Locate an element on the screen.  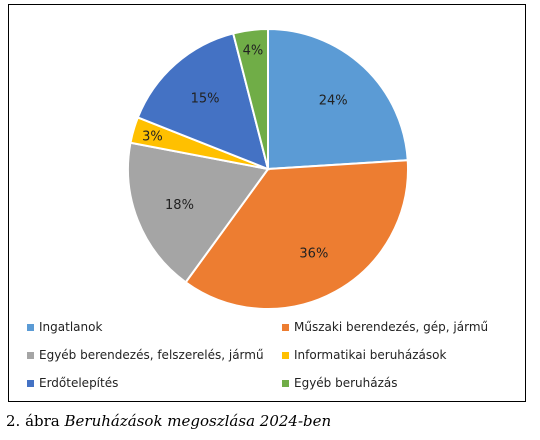
data-label-egyeb-beruhazas: 4% is located at coordinates (253, 51).